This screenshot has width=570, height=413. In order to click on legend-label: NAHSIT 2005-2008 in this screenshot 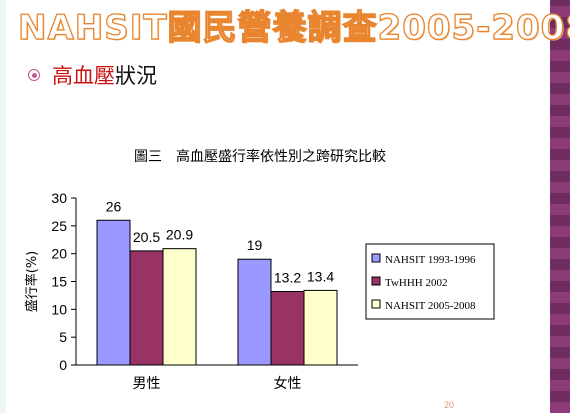, I will do `click(430, 306)`.